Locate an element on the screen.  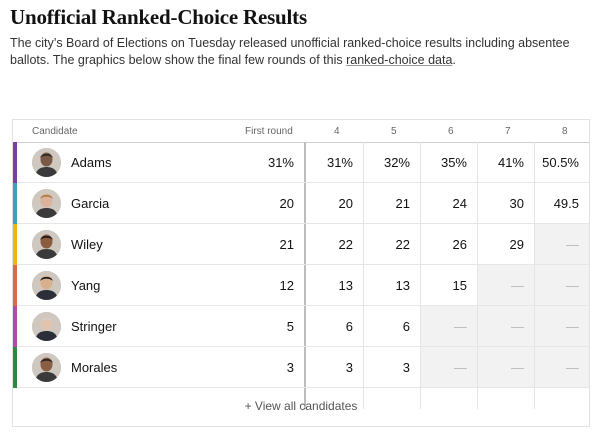
round-4-value: 20 is located at coordinates (345, 203).